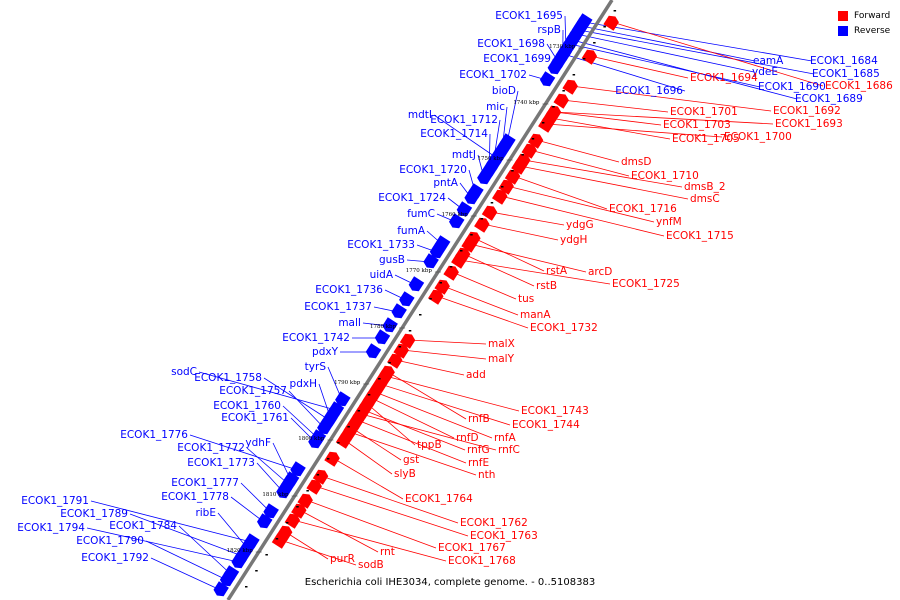 This screenshot has height=600, width=900. What do you see at coordinates (504, 91) in the screenshot?
I see `gene-label-biod: bioD` at bounding box center [504, 91].